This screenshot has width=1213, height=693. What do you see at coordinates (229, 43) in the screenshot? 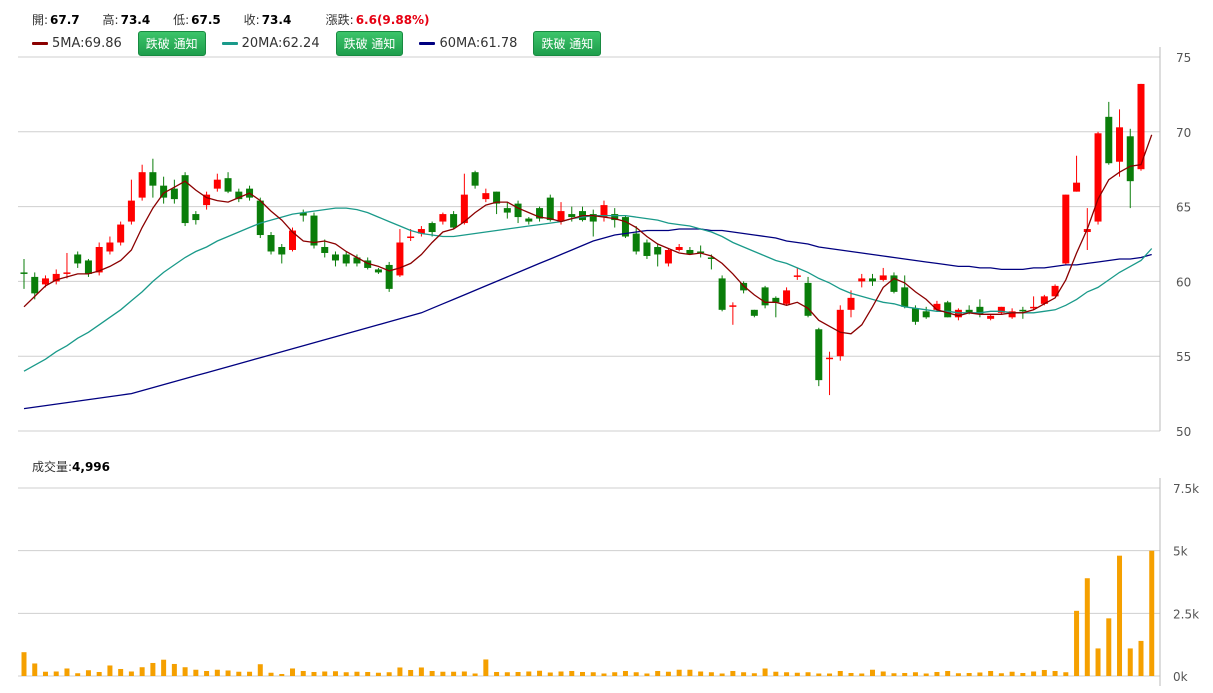
I see `ma20-swatch` at bounding box center [229, 43].